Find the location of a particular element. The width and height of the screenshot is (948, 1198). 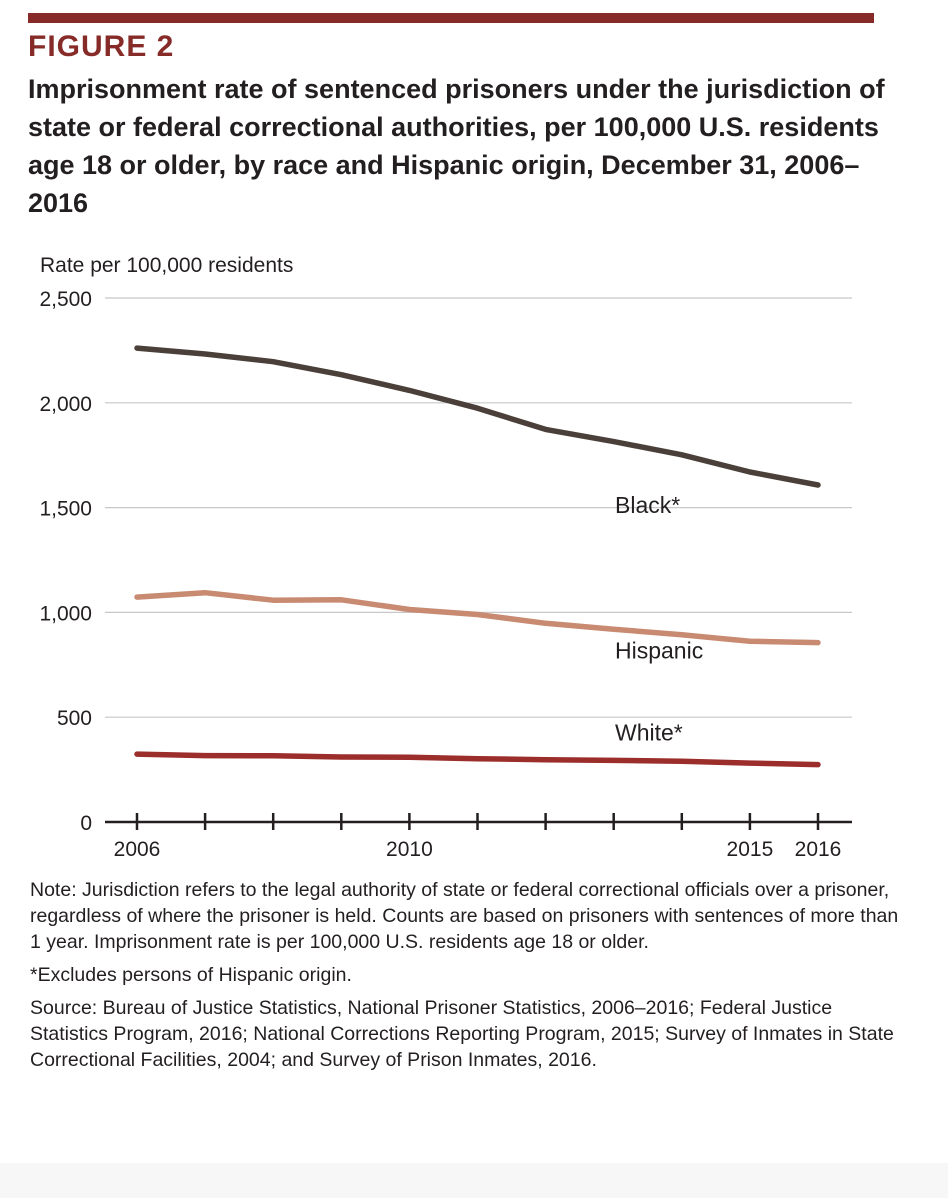

x-tick-label: 2006 is located at coordinates (137, 849).